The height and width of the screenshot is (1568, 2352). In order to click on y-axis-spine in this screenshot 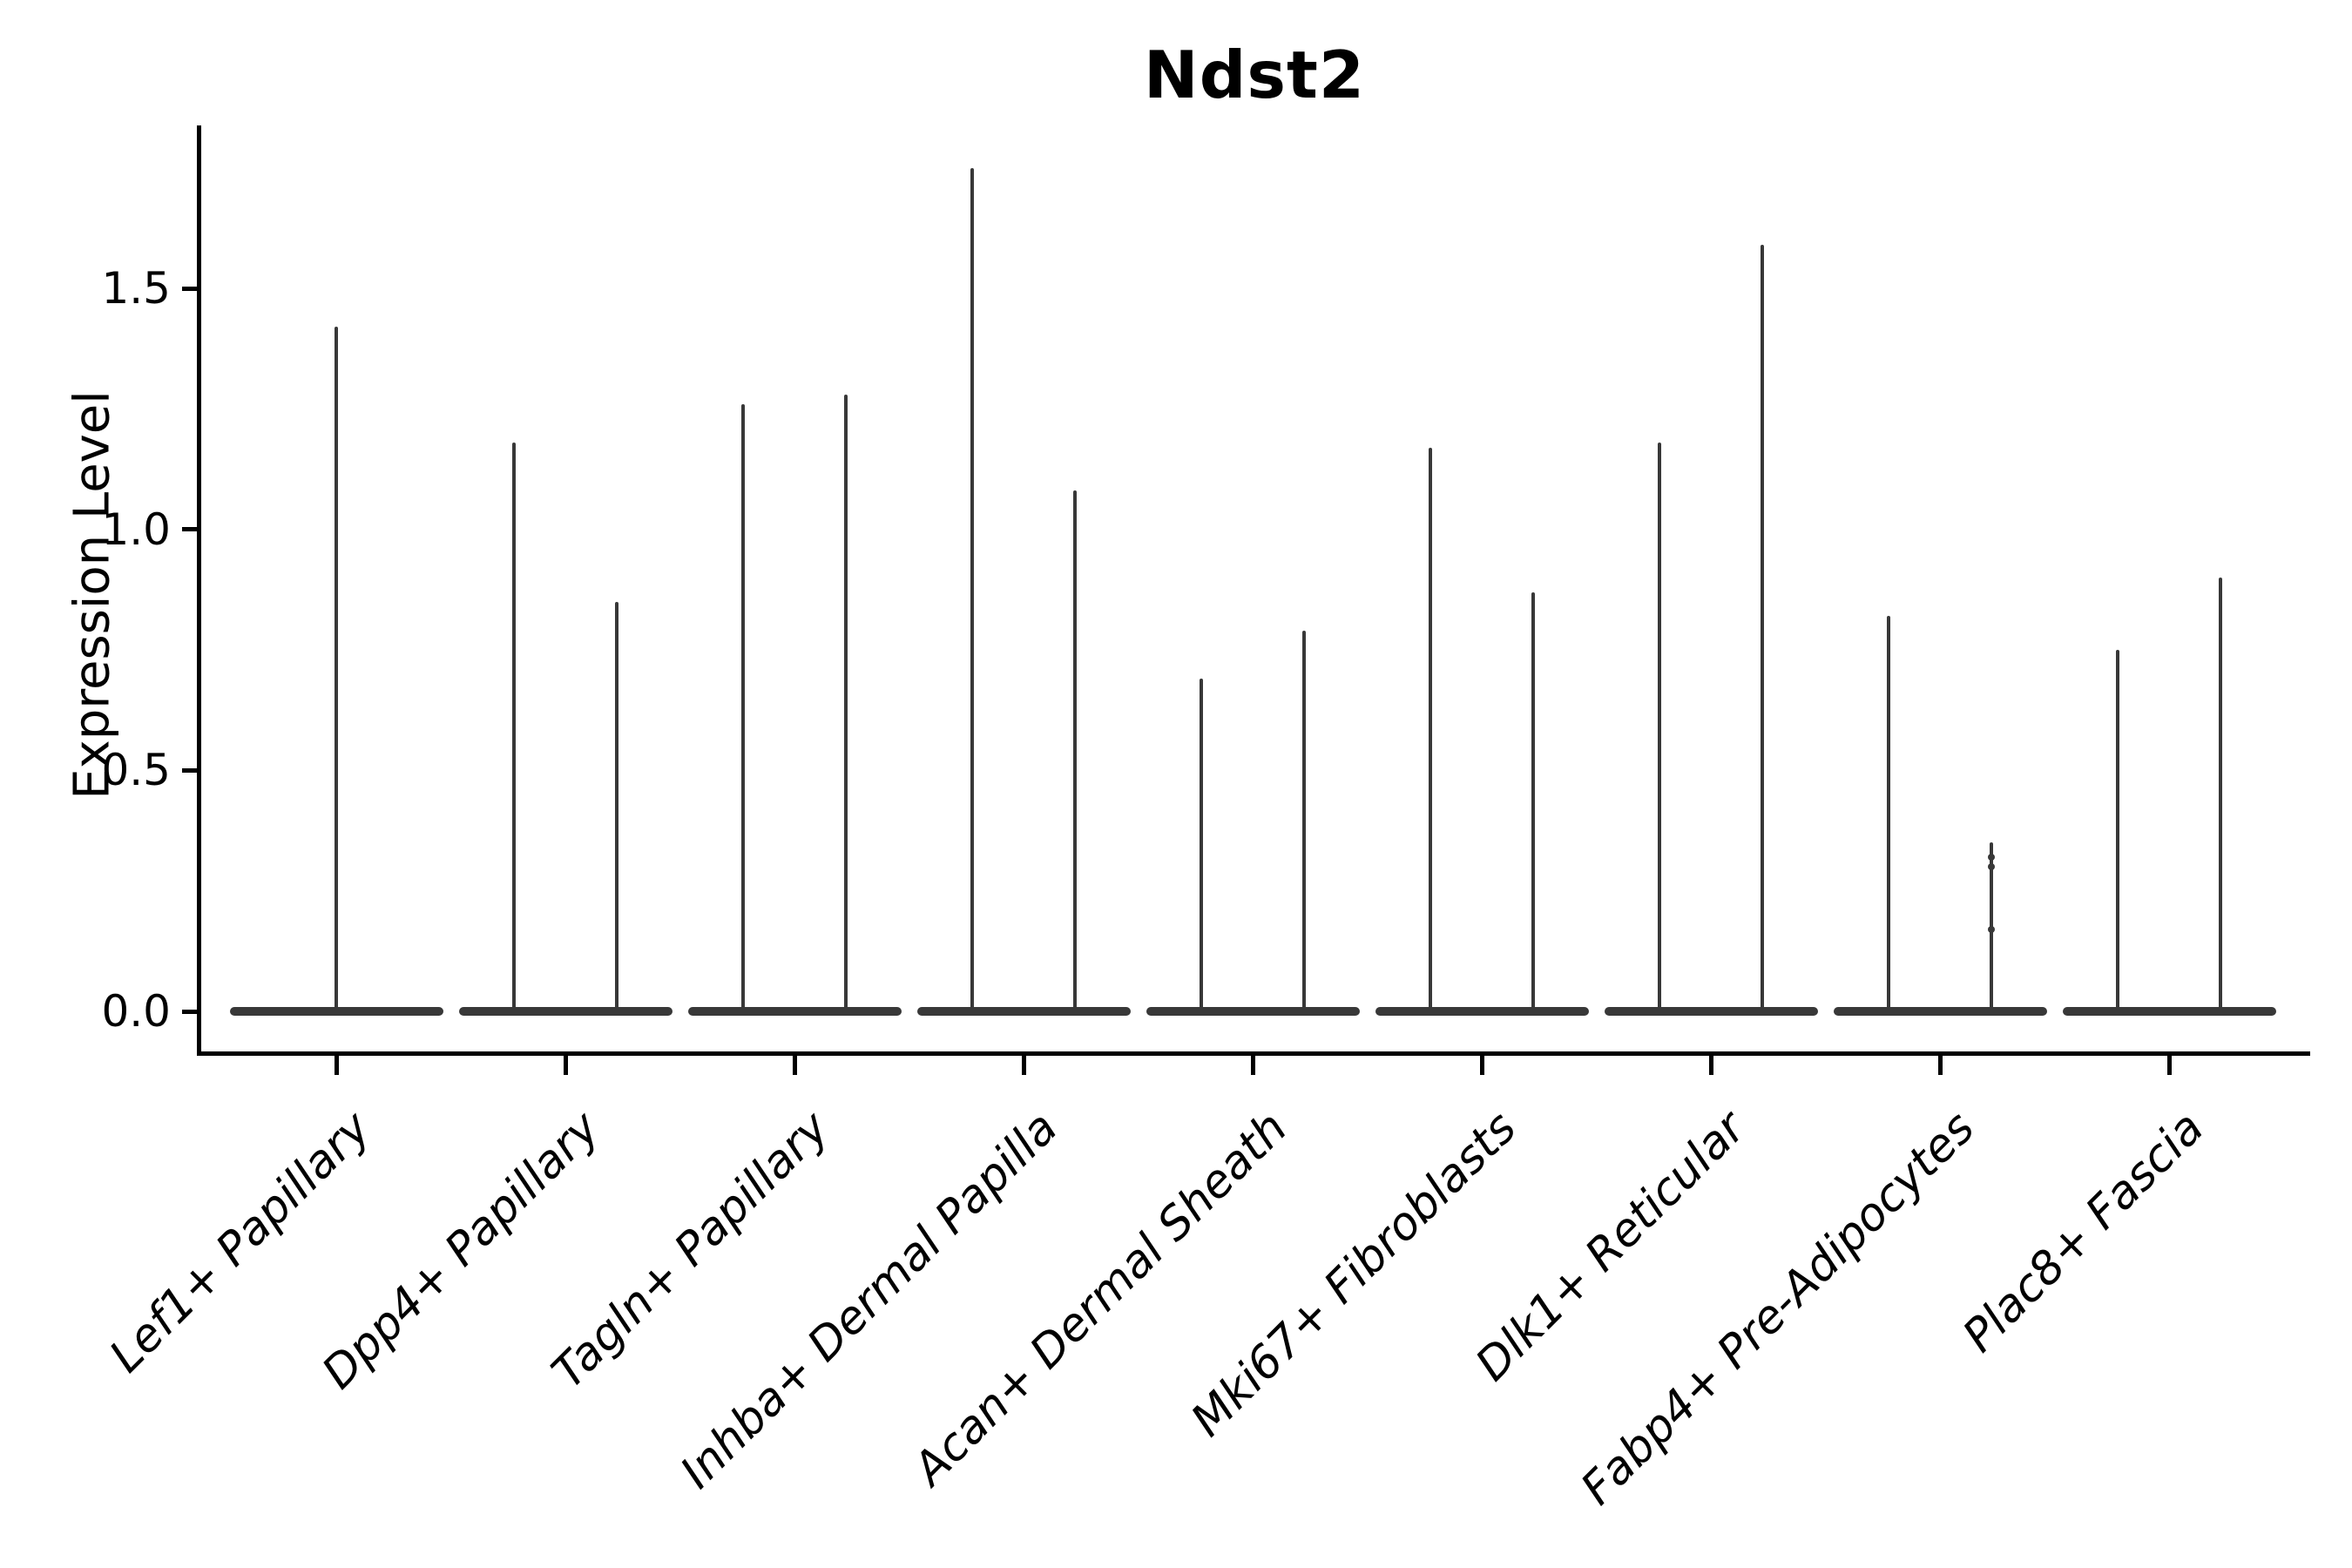, I will do `click(199, 590)`.